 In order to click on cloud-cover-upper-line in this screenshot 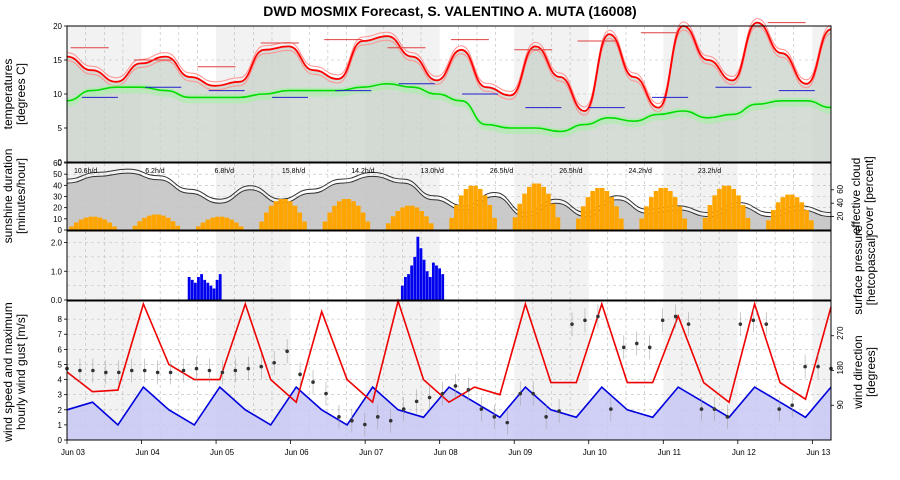, I will do `click(449, 191)`.